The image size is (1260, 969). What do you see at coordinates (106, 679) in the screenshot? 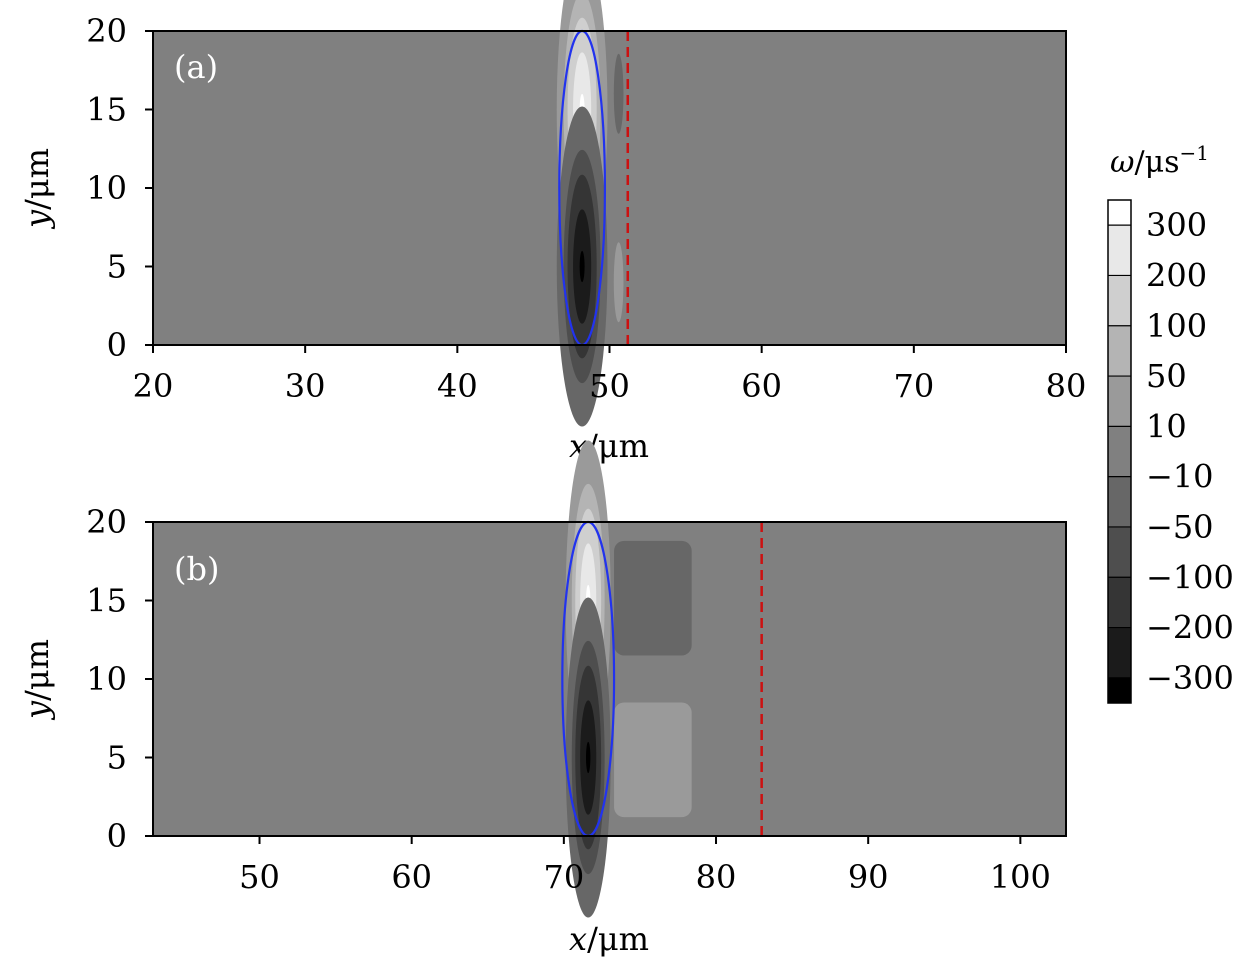
I see `y-tick-label-b-2: 10` at bounding box center [106, 679].